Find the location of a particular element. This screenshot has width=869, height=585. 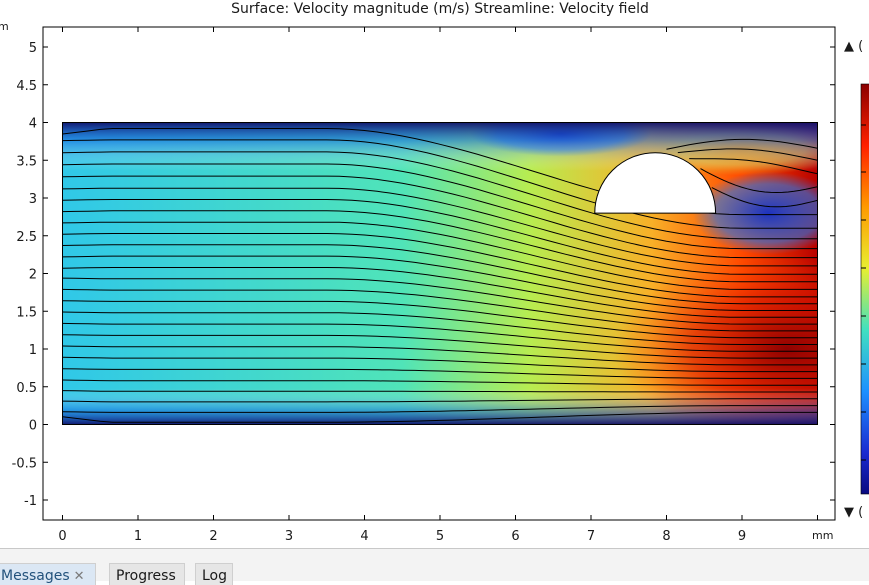

y-tick-label: 5 is located at coordinates (33, 48).